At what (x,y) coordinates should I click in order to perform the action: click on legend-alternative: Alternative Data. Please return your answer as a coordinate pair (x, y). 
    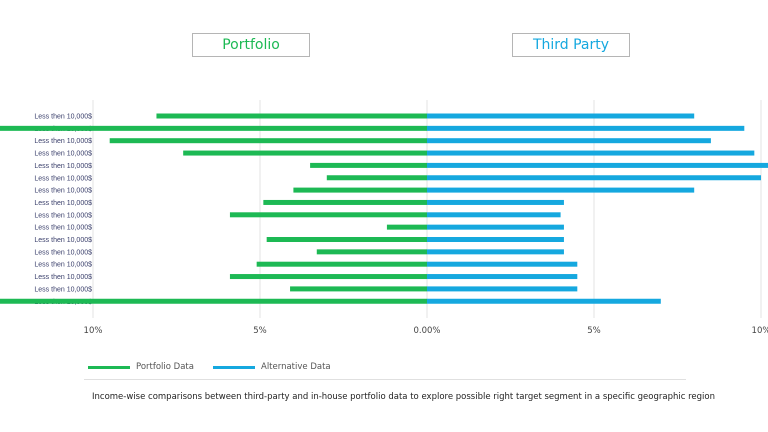
    Looking at the image, I should click on (272, 367).